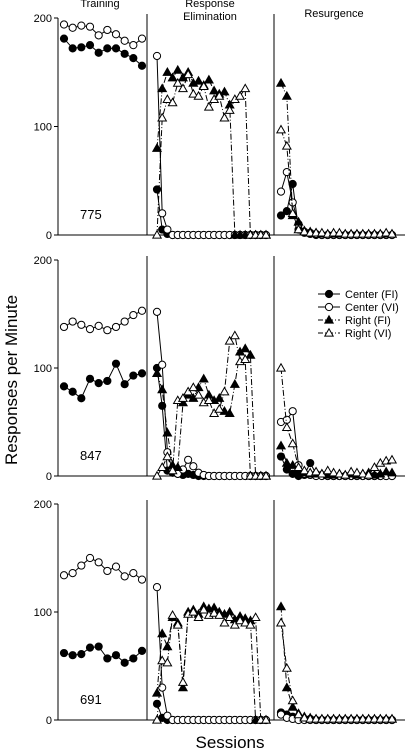 This screenshot has height=752, width=409. Describe the element at coordinates (49, 477) in the screenshot. I see `y-tick-label: 0` at that location.